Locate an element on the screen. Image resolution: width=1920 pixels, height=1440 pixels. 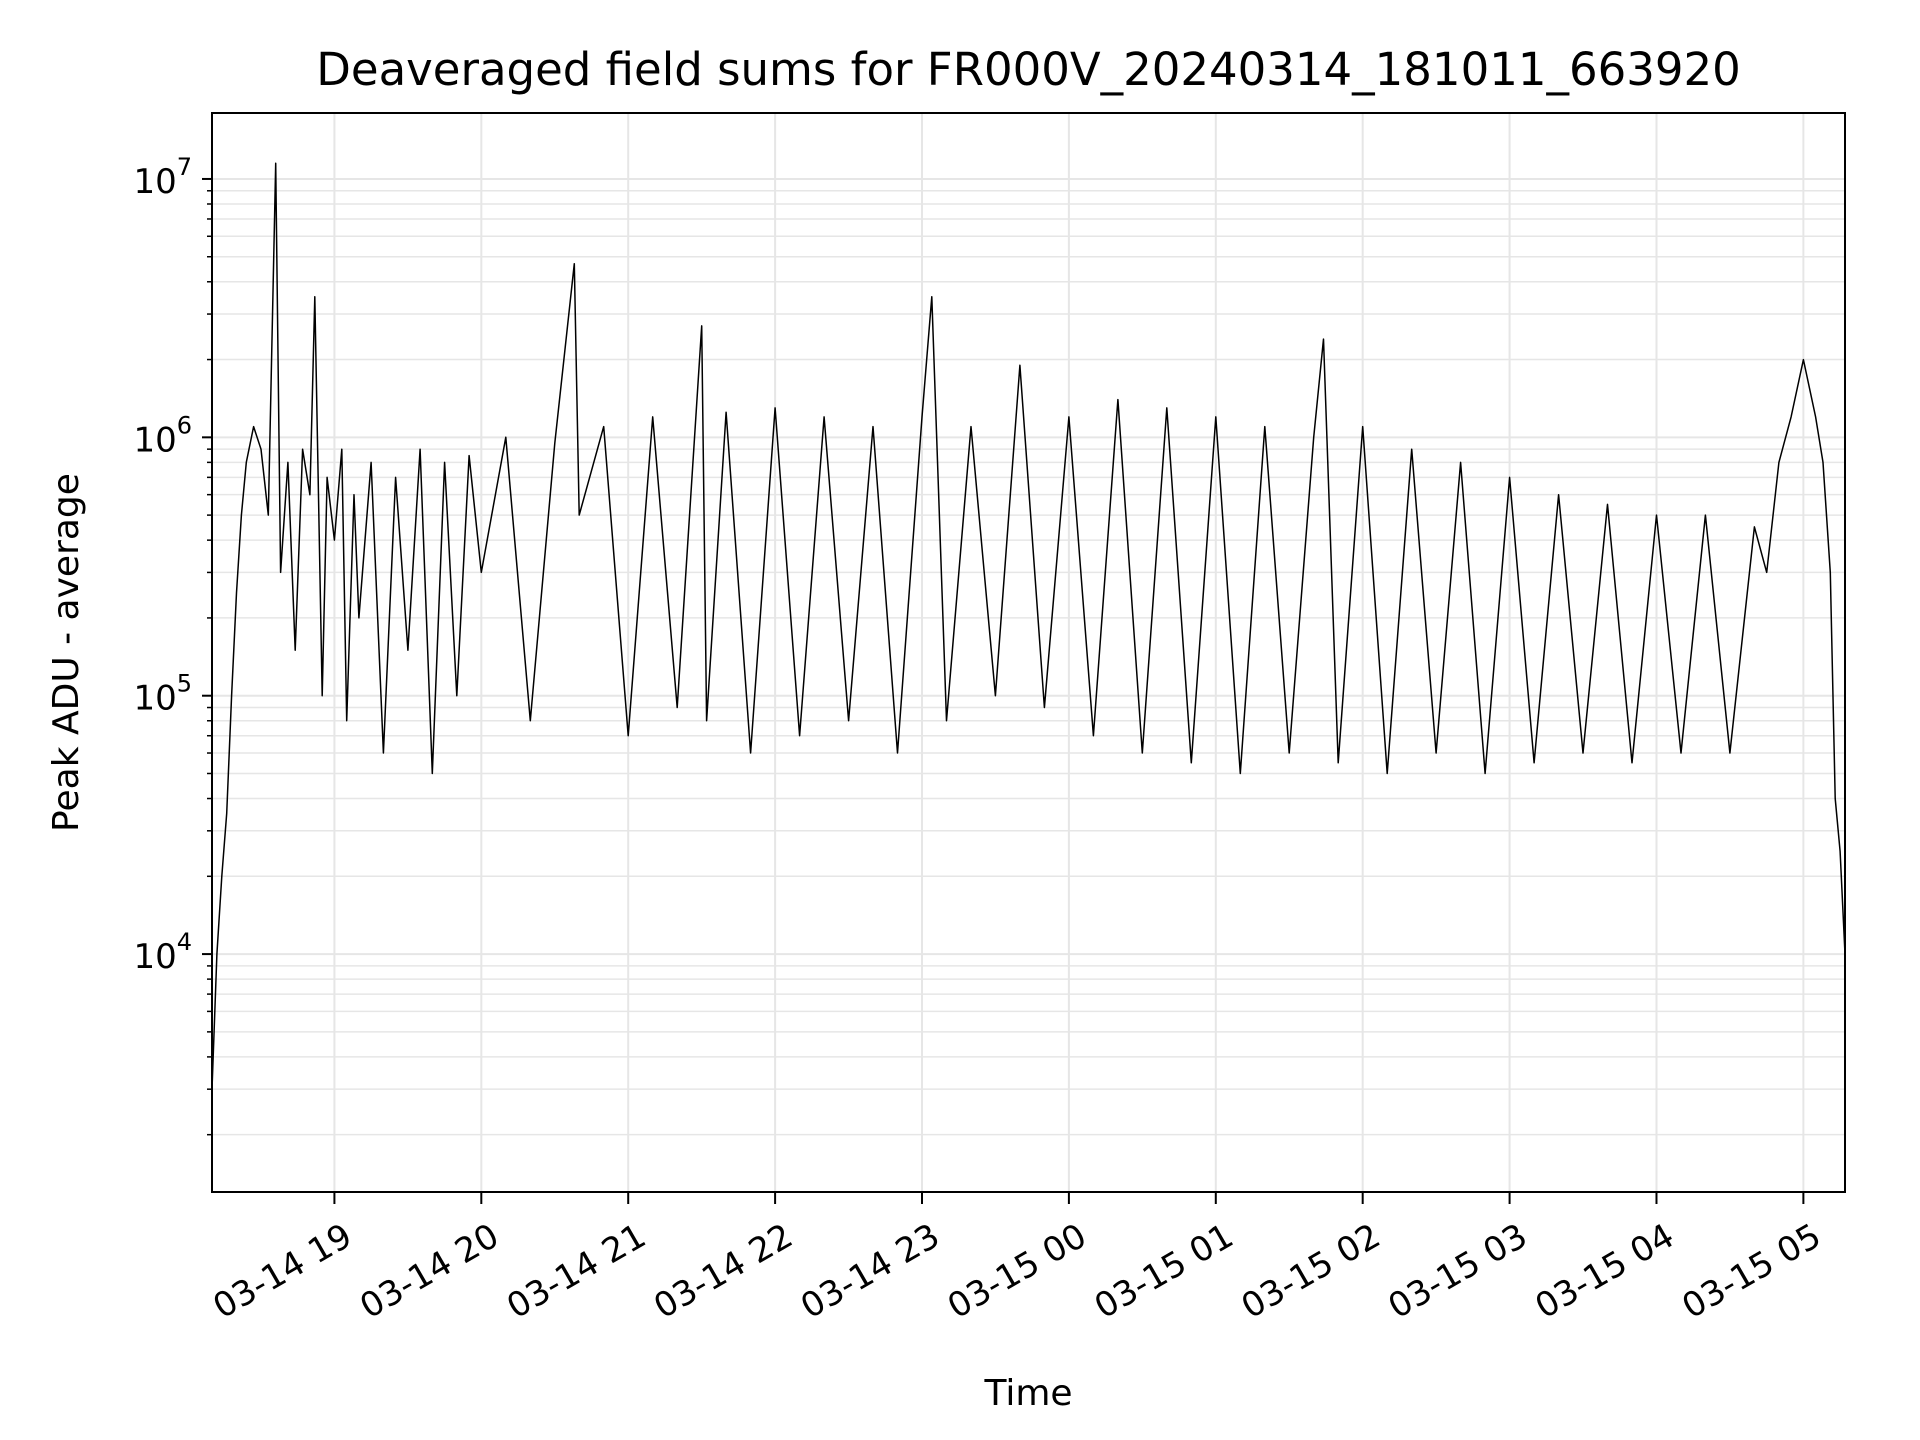
y-tick-label: 10⁵ is located at coordinates (162, 694).